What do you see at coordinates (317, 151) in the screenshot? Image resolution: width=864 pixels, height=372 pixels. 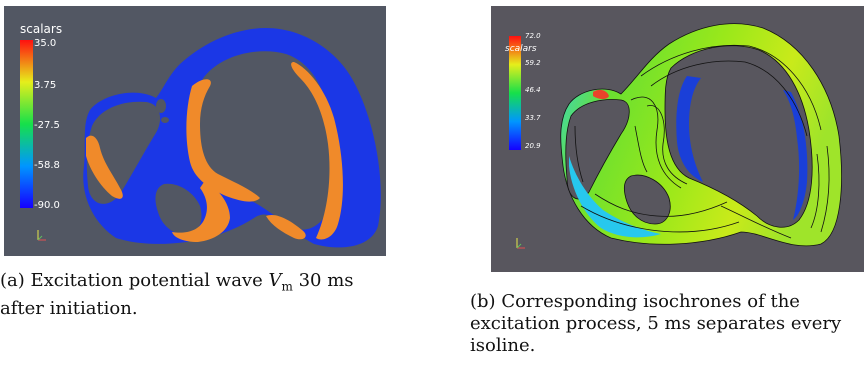 I see `wavefront-lateral-a` at bounding box center [317, 151].